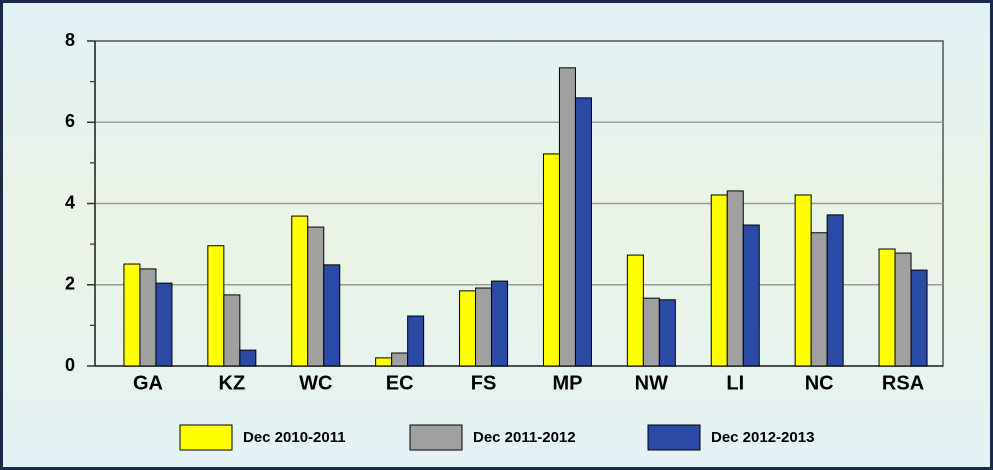  Describe the element at coordinates (70, 284) in the screenshot. I see `y-tick-label: 2` at that location.